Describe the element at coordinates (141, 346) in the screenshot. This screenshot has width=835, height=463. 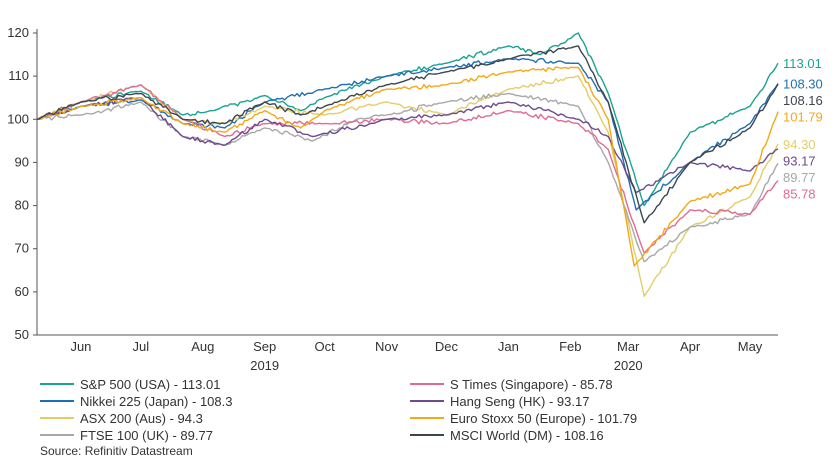
I see `x-tick-label: Jul` at that location.